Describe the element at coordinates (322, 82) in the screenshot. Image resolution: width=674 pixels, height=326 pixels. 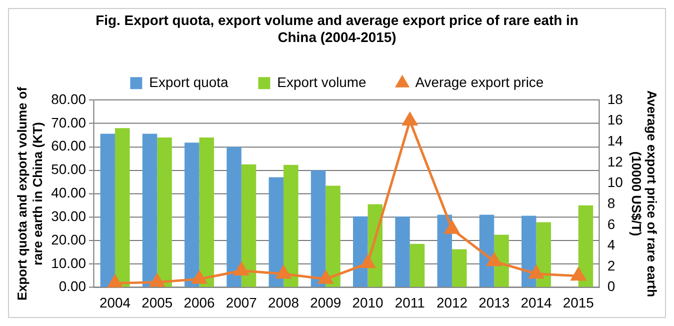
I see `legend-label: Export volume` at that location.